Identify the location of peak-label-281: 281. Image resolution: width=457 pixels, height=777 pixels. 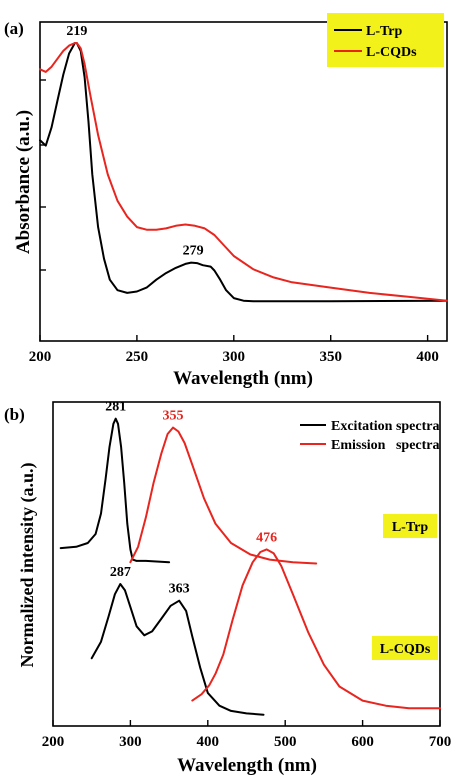
(115, 407).